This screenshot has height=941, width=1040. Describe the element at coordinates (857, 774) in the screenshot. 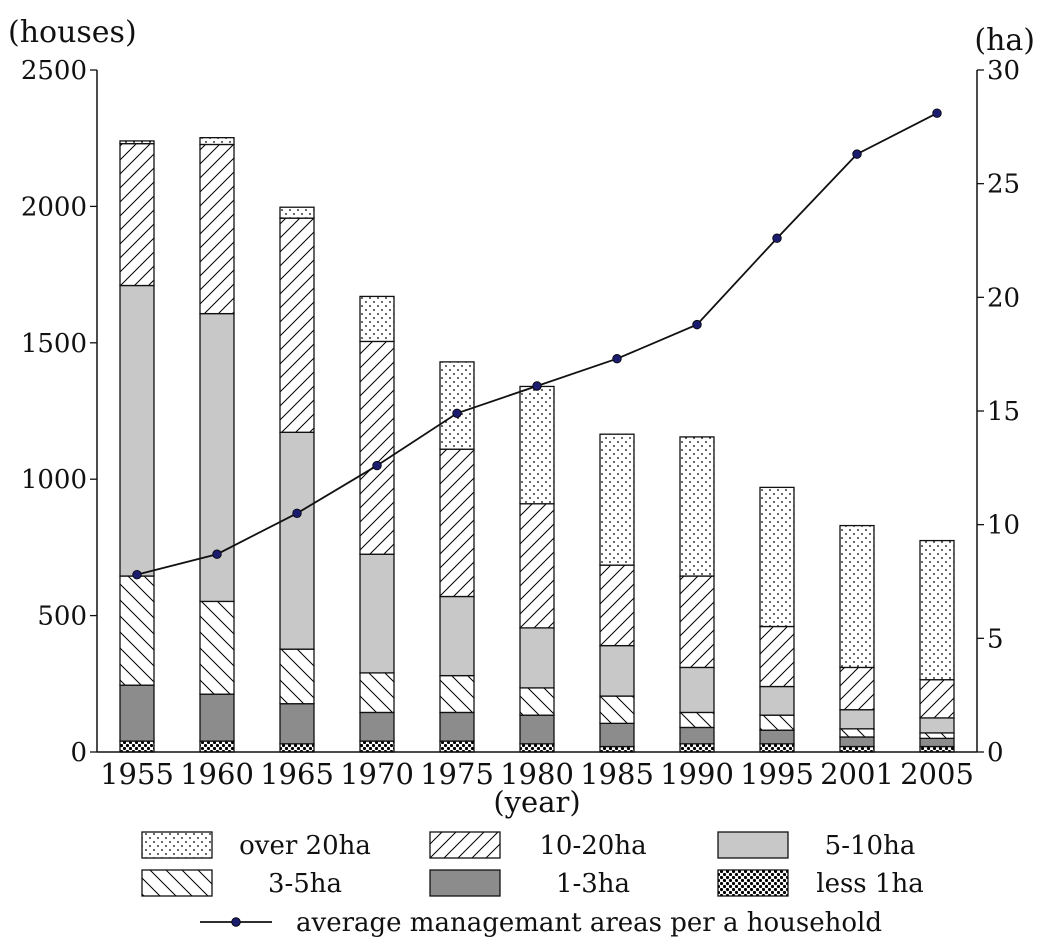

I see `x-tick-label-2001: 2001` at that location.